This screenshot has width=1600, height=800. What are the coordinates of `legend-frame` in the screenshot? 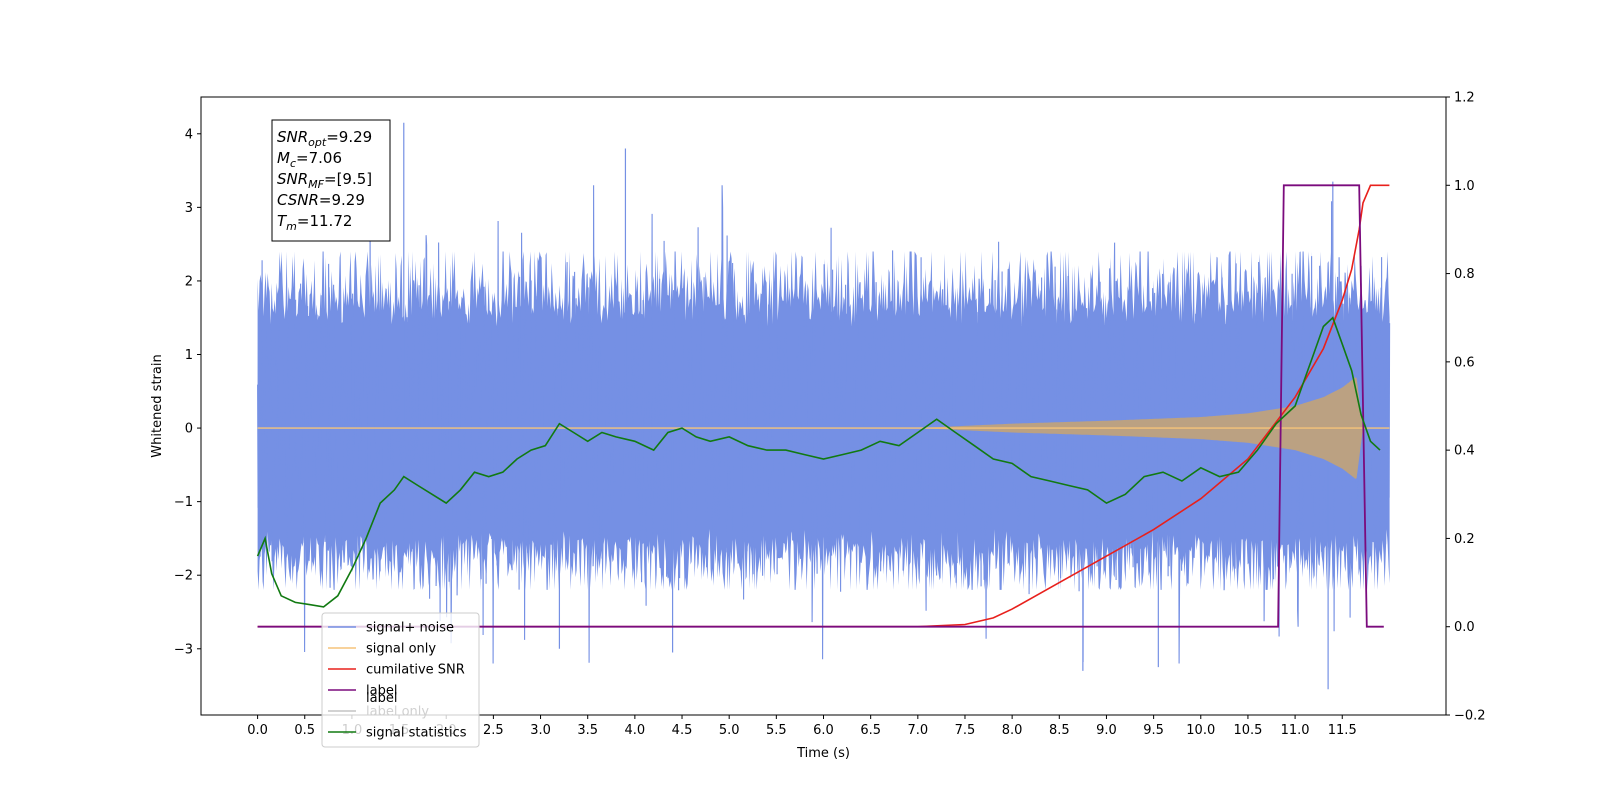 It's located at (400, 680).